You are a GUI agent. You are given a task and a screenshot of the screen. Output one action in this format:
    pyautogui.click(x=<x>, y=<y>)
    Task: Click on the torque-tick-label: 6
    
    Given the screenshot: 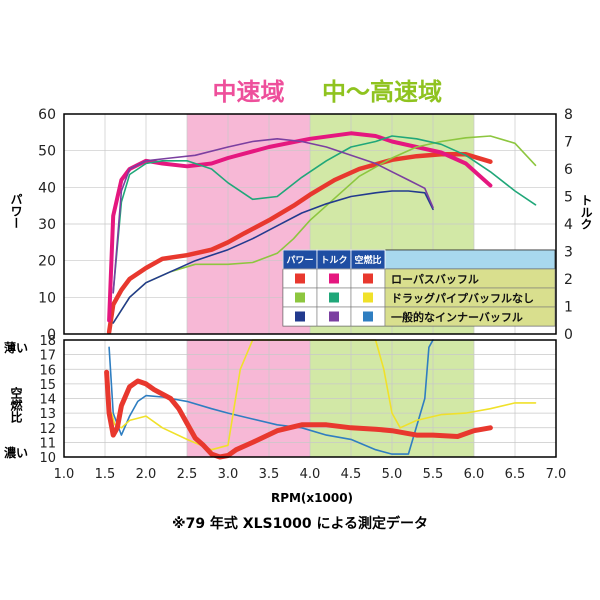 What is the action you would take?
    pyautogui.click(x=568, y=170)
    